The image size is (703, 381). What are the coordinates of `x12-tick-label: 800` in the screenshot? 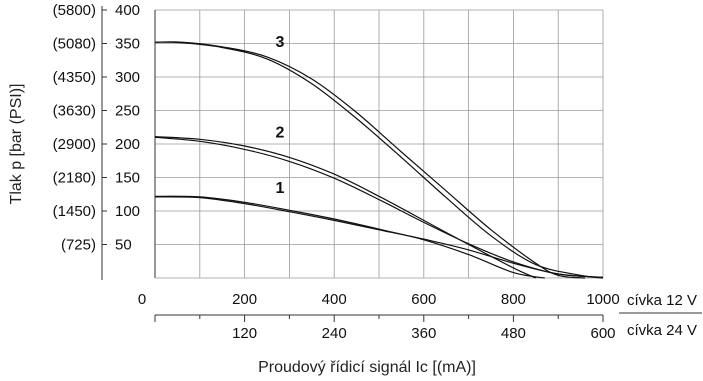 It's located at (513, 299).